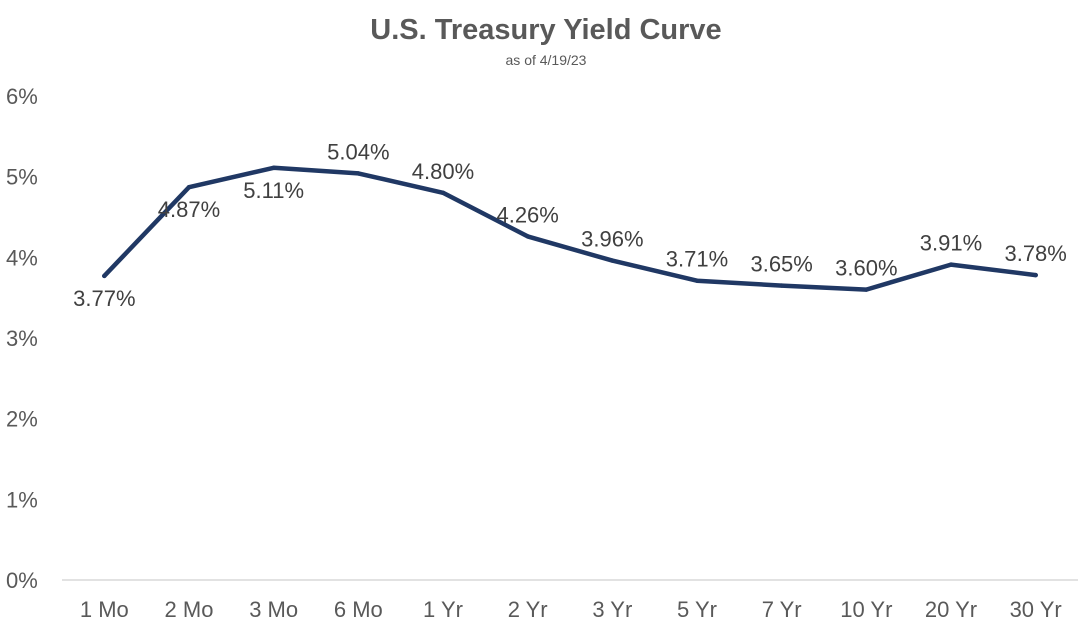  I want to click on data-label: 5.04%, so click(358, 151).